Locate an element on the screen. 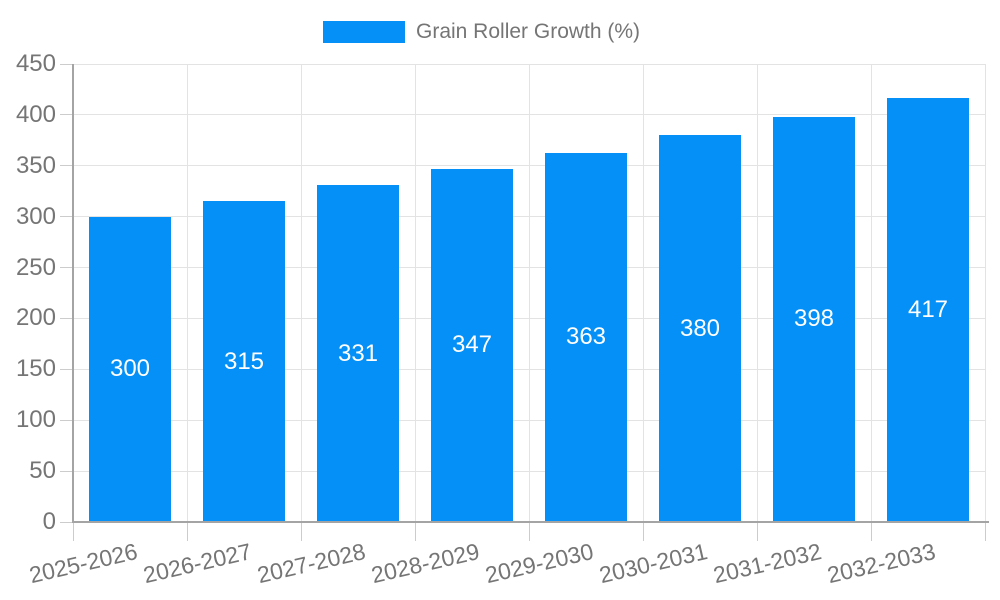 Image resolution: width=1000 pixels, height=600 pixels. bar-value-label: 315 is located at coordinates (244, 361).